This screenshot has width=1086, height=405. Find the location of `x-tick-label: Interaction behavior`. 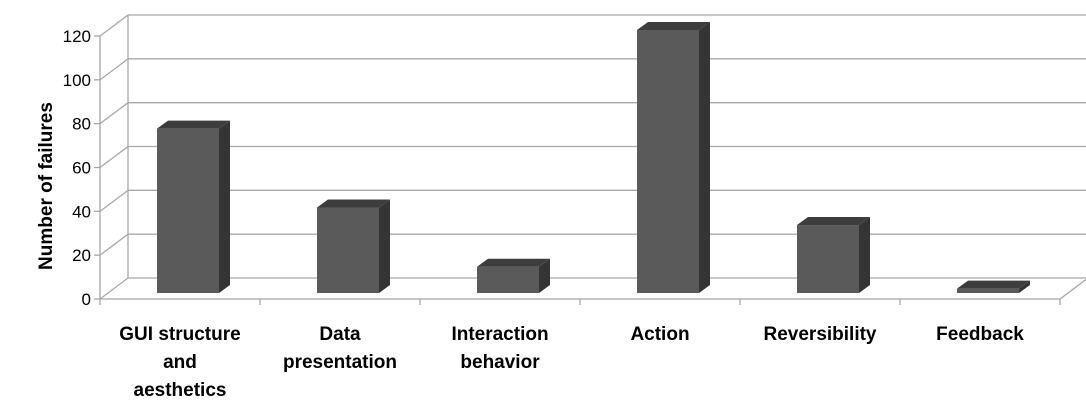

x-tick-label: Interaction behavior is located at coordinates (499, 348).